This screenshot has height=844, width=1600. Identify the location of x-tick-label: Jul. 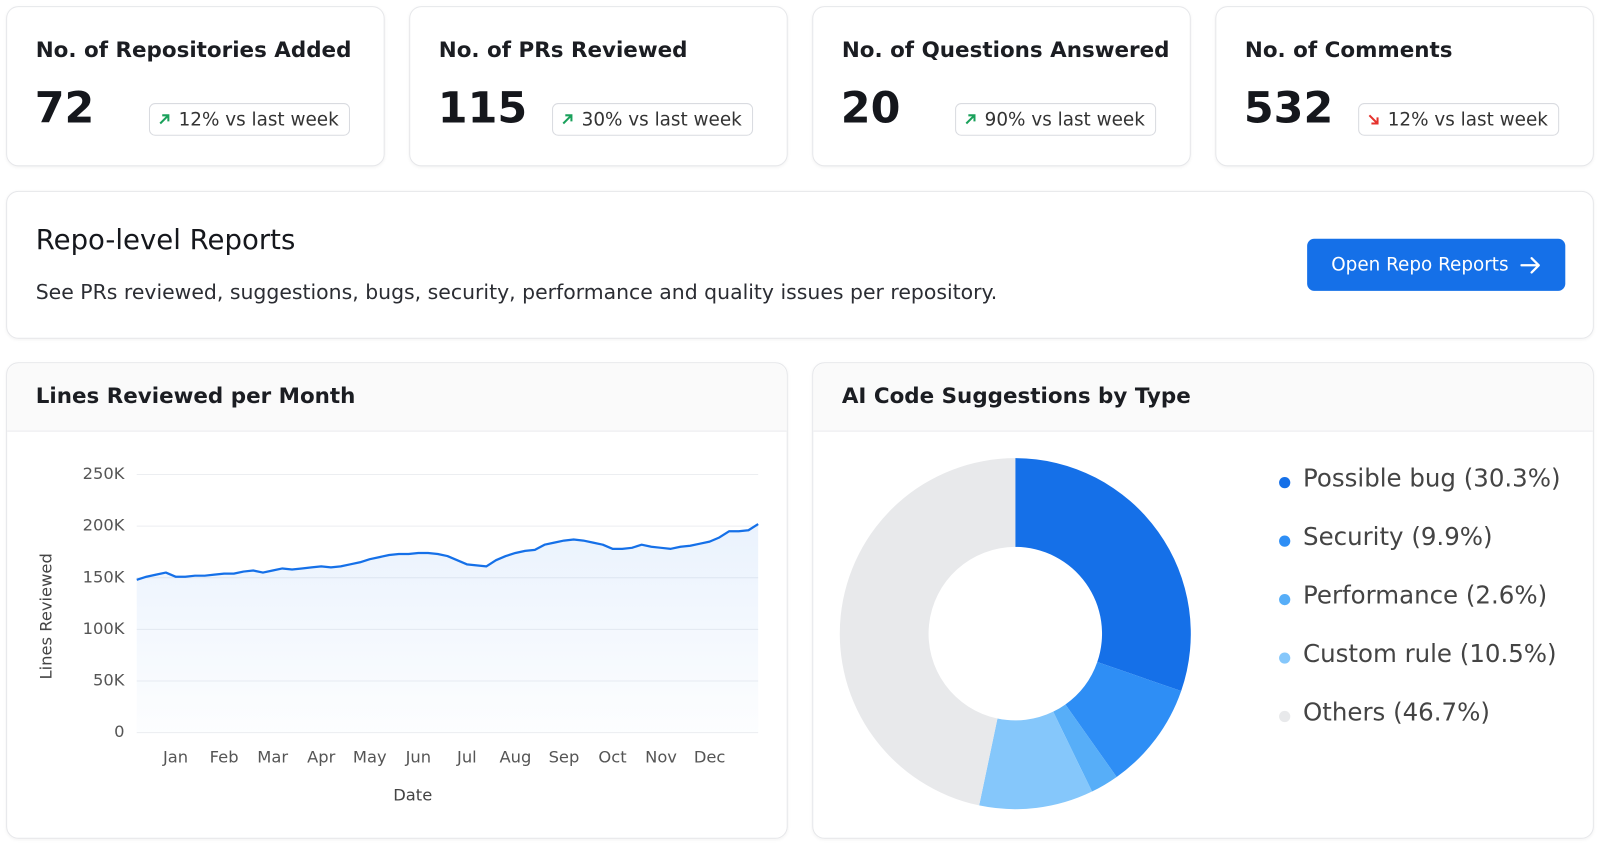
(466, 757).